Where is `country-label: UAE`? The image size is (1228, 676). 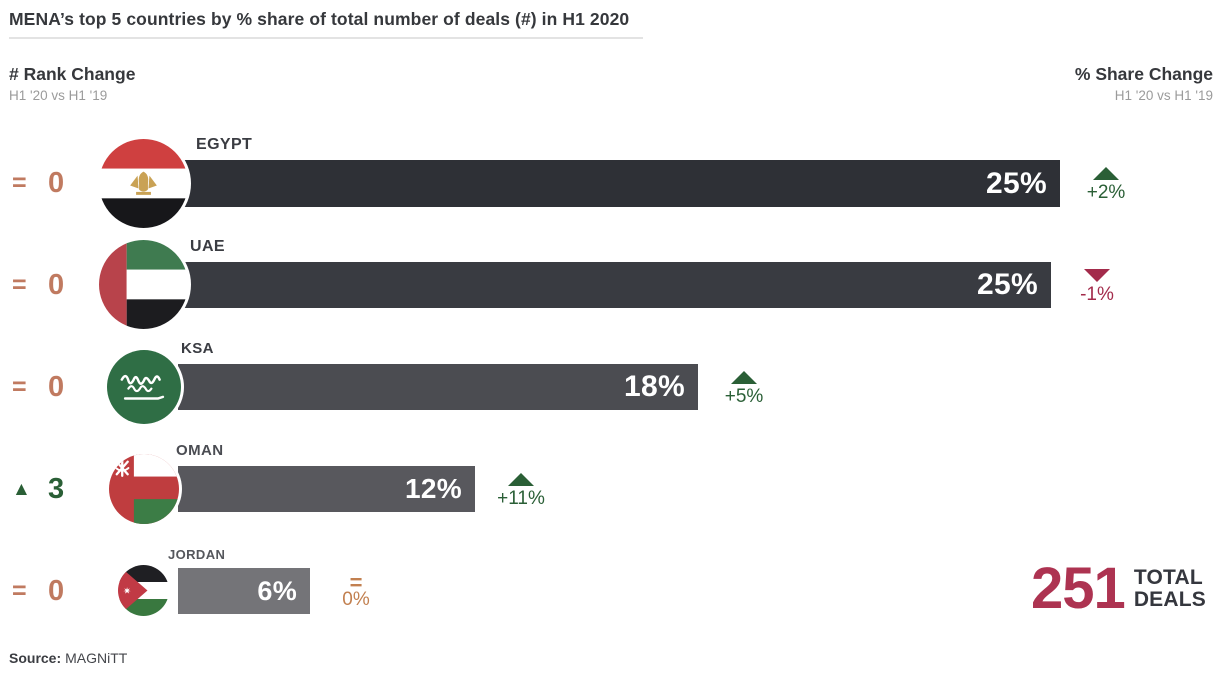 country-label: UAE is located at coordinates (207, 246).